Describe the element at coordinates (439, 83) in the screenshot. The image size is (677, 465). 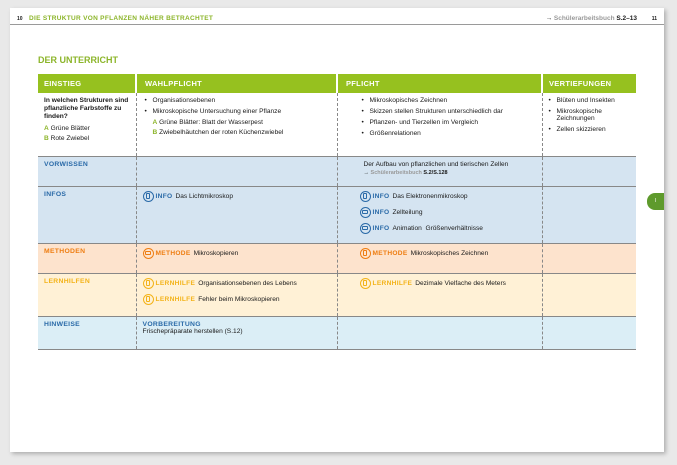
I see `col-pflicht: PFLICHT` at that location.